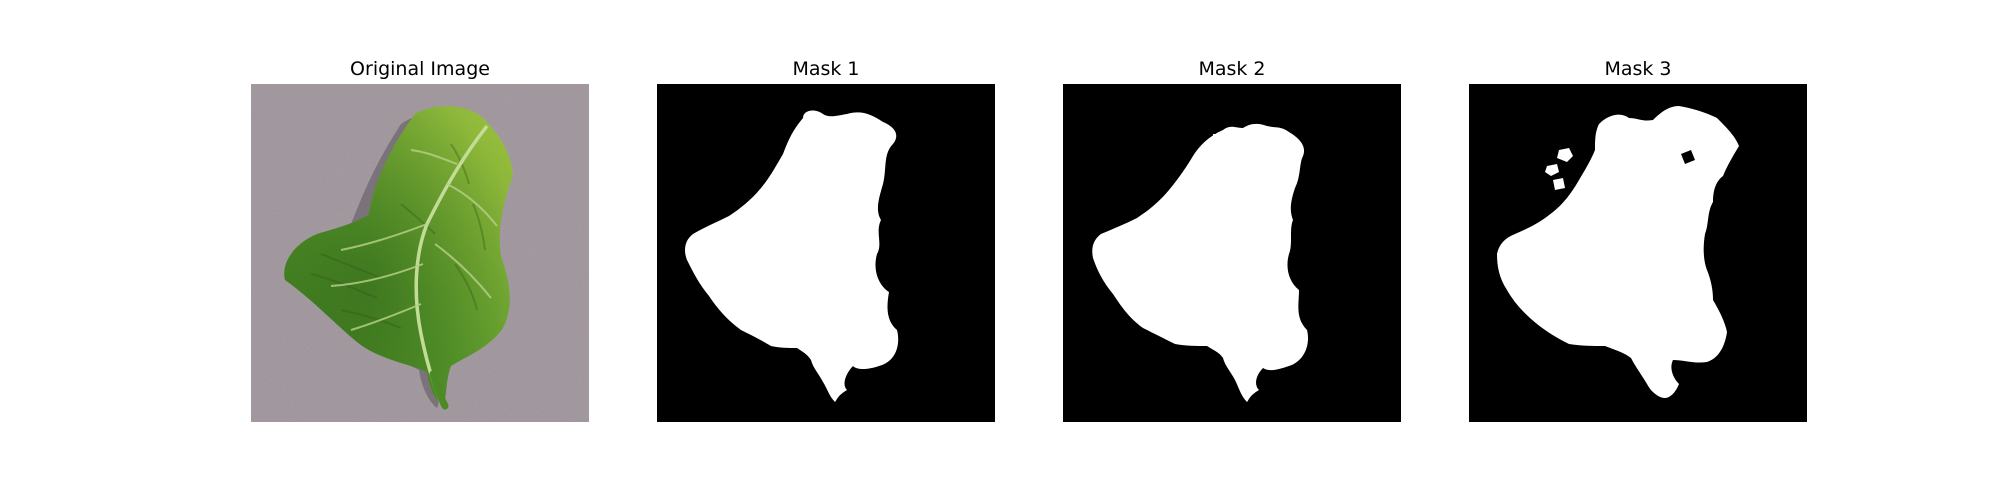 The height and width of the screenshot is (500, 2000). What do you see at coordinates (826, 69) in the screenshot?
I see `panel-title: Mask 1` at bounding box center [826, 69].